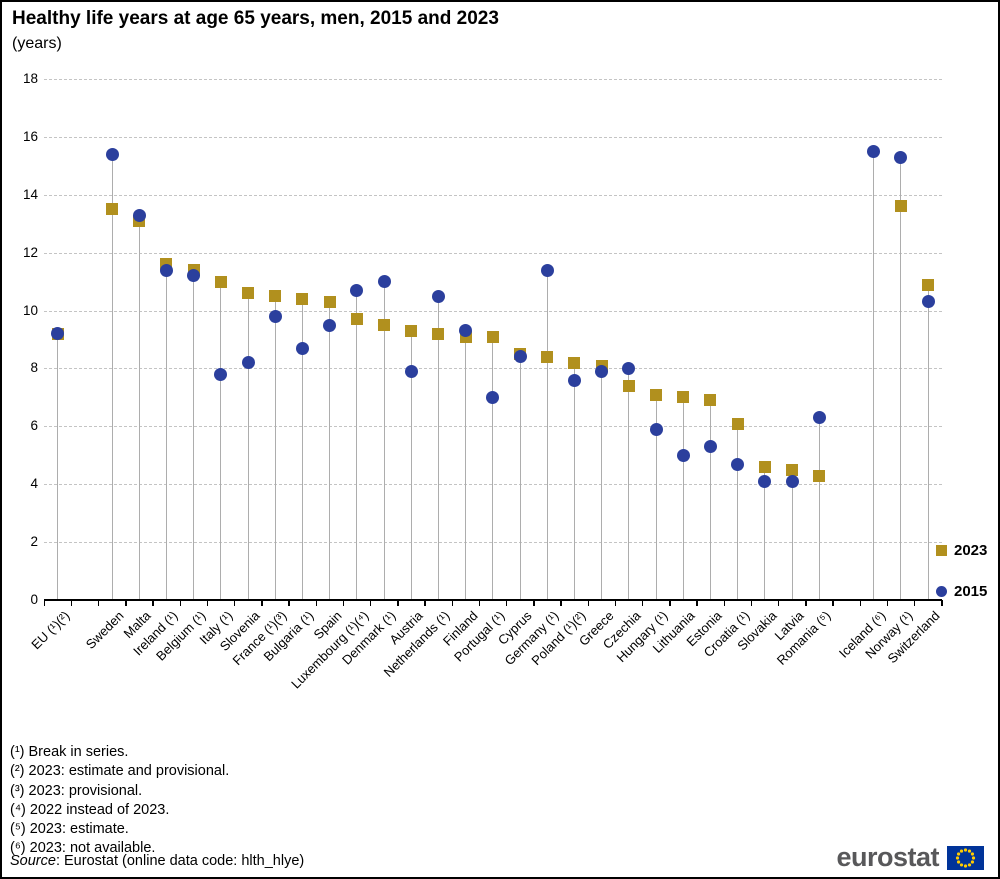  What do you see at coordinates (493, 467) in the screenshot?
I see `stem-portugal` at bounding box center [493, 467].